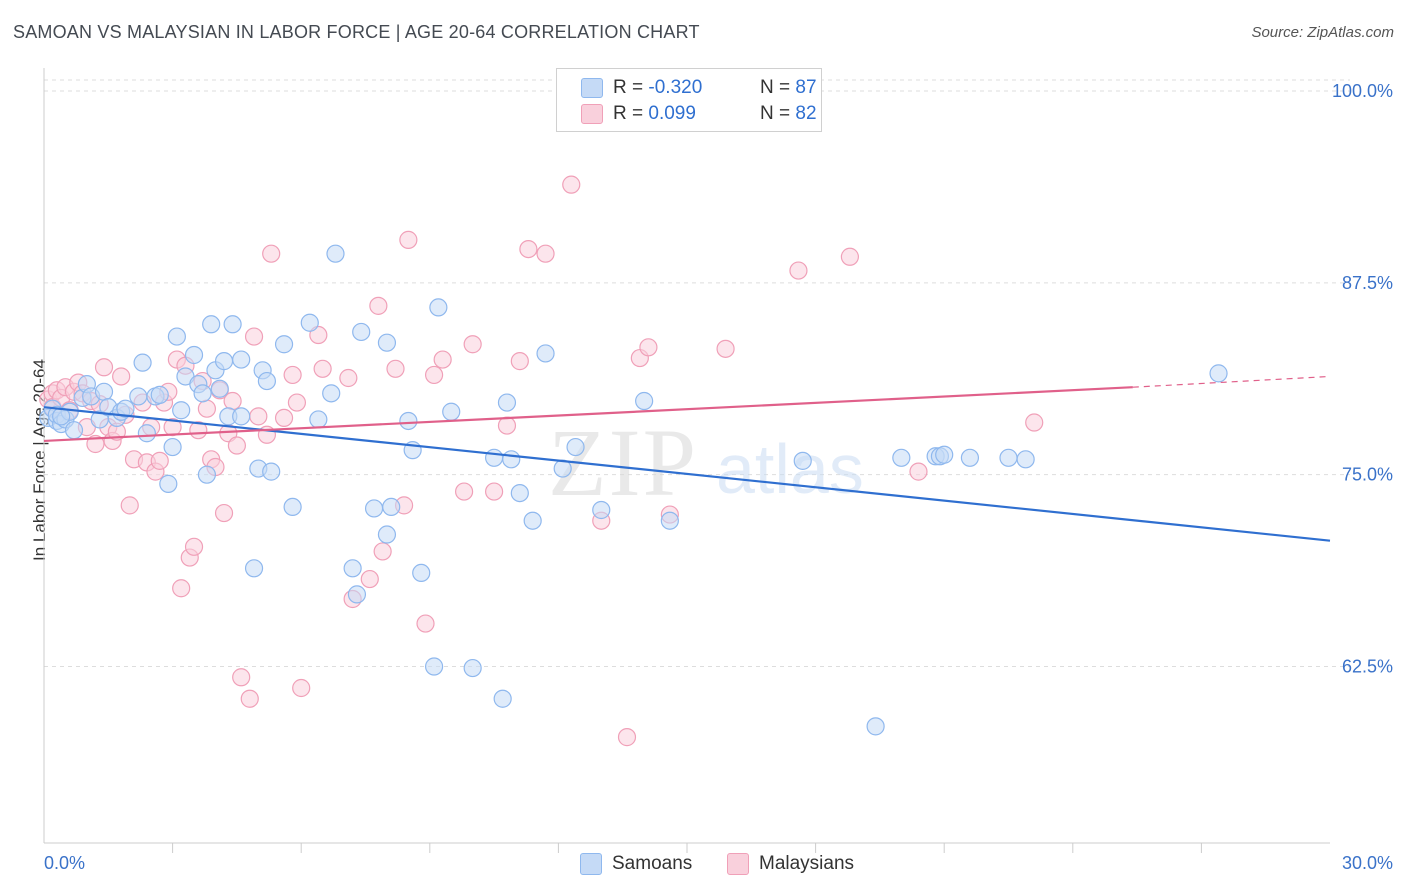 Image resolution: width=1406 pixels, height=892 pixels. What do you see at coordinates (652, 863) in the screenshot?
I see `bottom-legend-label-samoans: Samoans` at bounding box center [652, 863].